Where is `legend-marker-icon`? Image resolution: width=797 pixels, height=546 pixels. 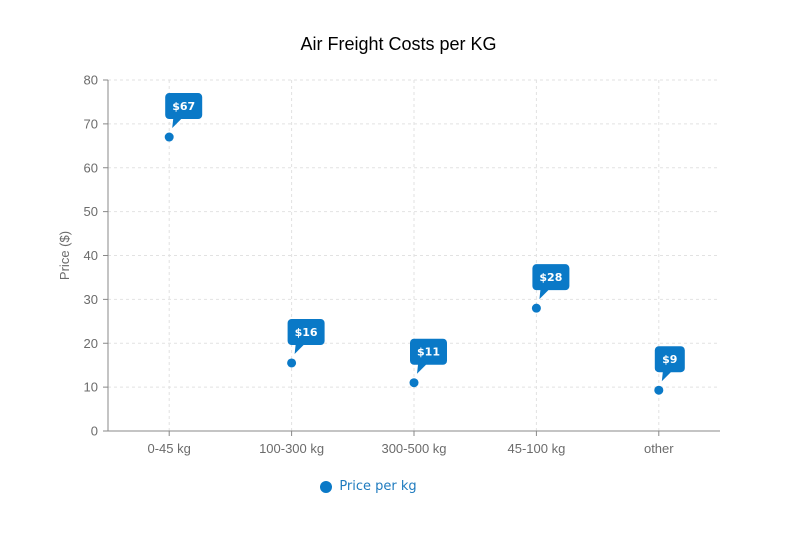
legend-marker-icon is located at coordinates (326, 486).